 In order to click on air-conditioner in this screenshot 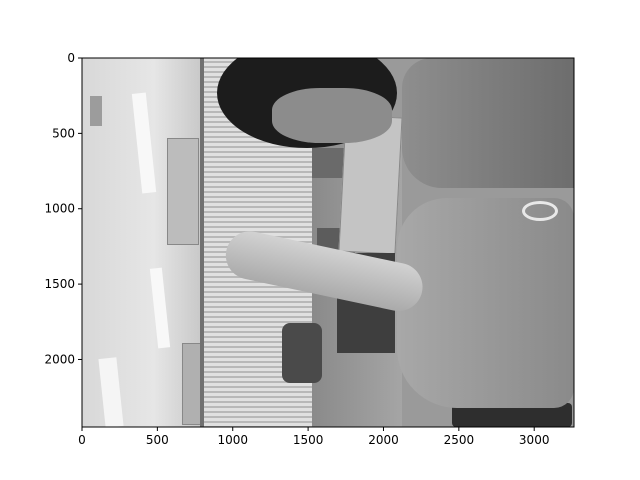, I will do `click(183, 191)`.